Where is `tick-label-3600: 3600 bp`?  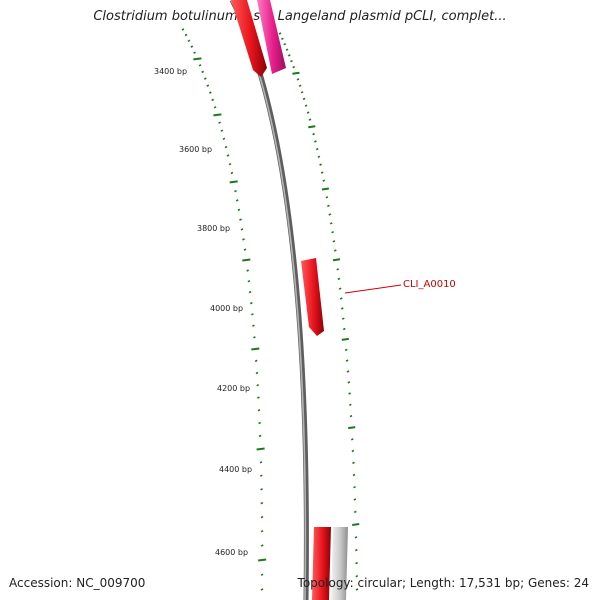 tick-label-3600: 3600 bp is located at coordinates (195, 149).